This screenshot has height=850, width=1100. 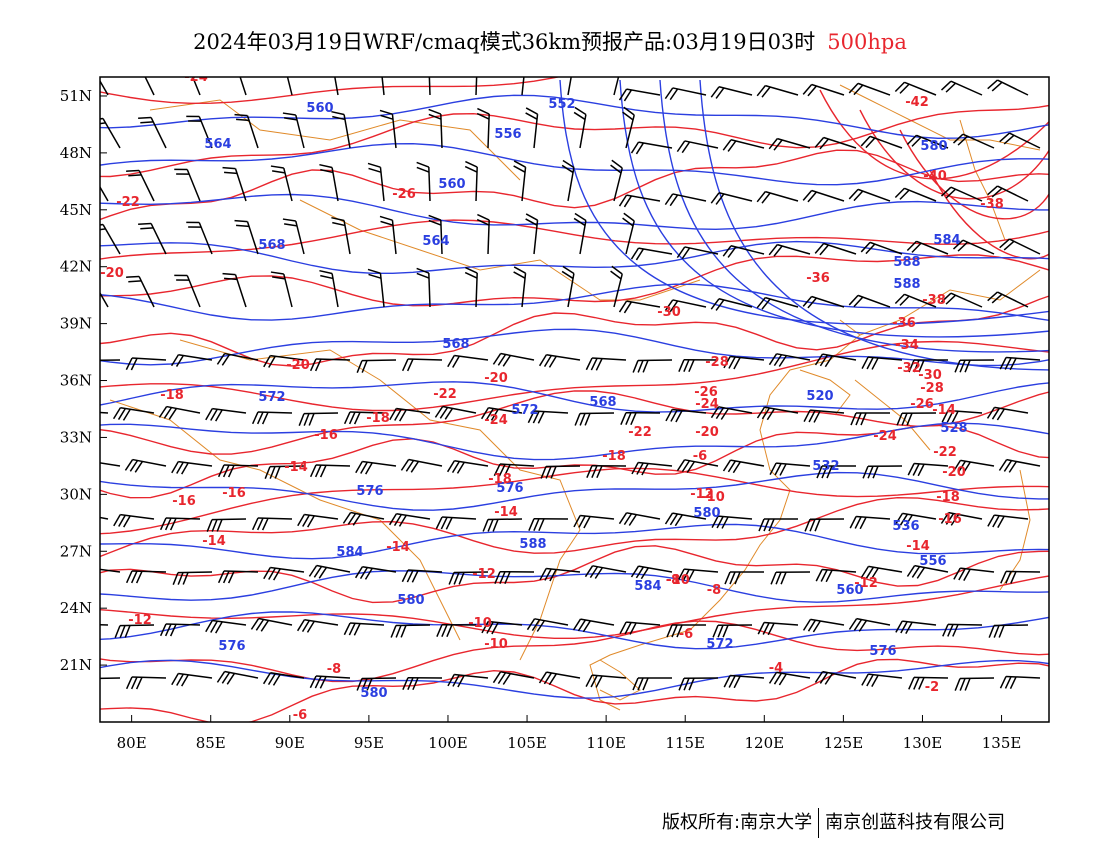 I want to click on temperature-label: -20, so click(x=954, y=472).